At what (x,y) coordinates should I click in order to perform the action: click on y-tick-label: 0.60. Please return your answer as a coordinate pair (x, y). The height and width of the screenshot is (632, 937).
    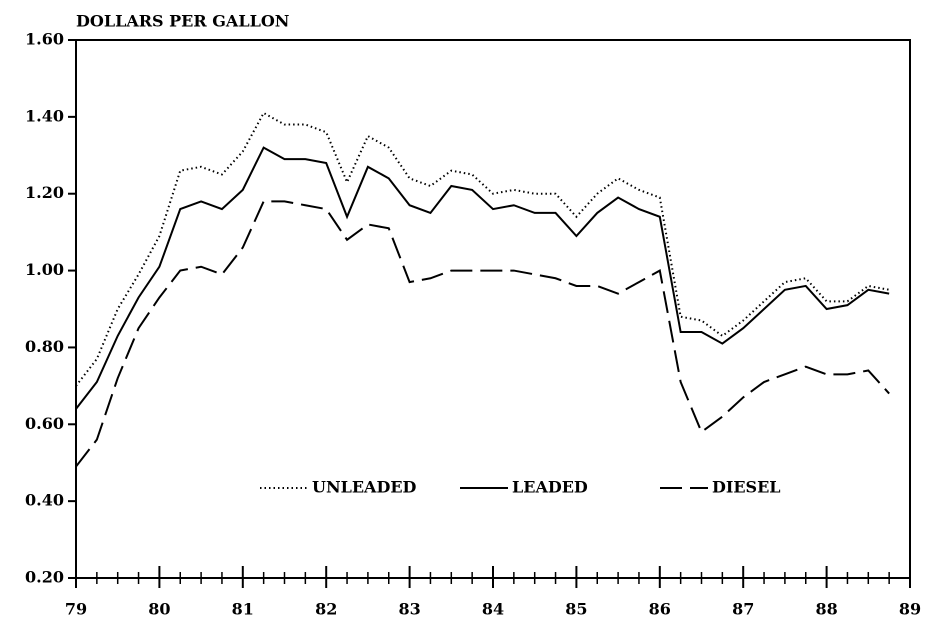
    Looking at the image, I should click on (44, 423).